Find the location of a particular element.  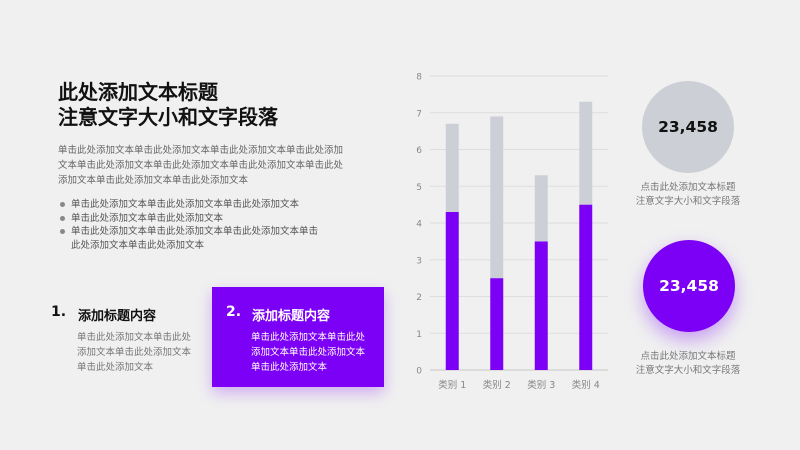

y-tick-label: 3 is located at coordinates (419, 261).